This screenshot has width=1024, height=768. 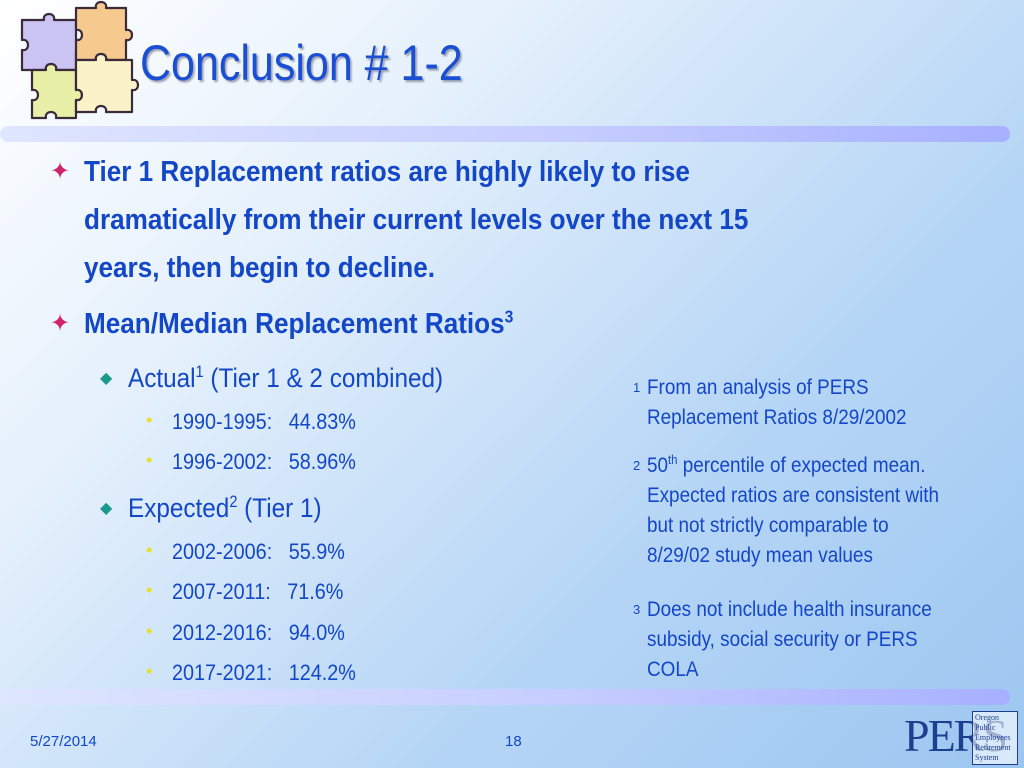 What do you see at coordinates (509, 316) in the screenshot?
I see `footnote-ref: 3` at bounding box center [509, 316].